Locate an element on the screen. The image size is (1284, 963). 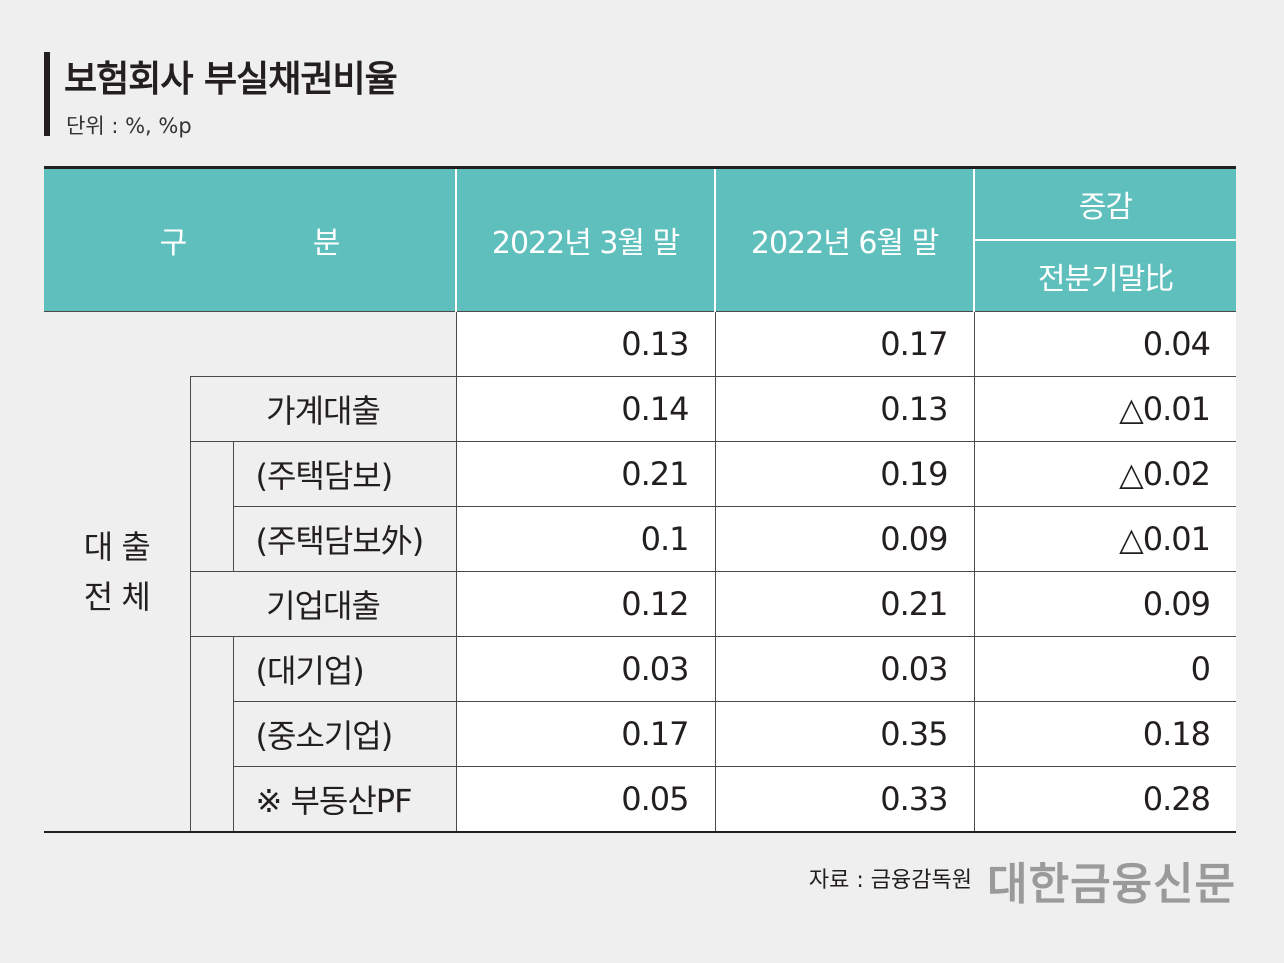
row-label-total is located at coordinates (323, 344).